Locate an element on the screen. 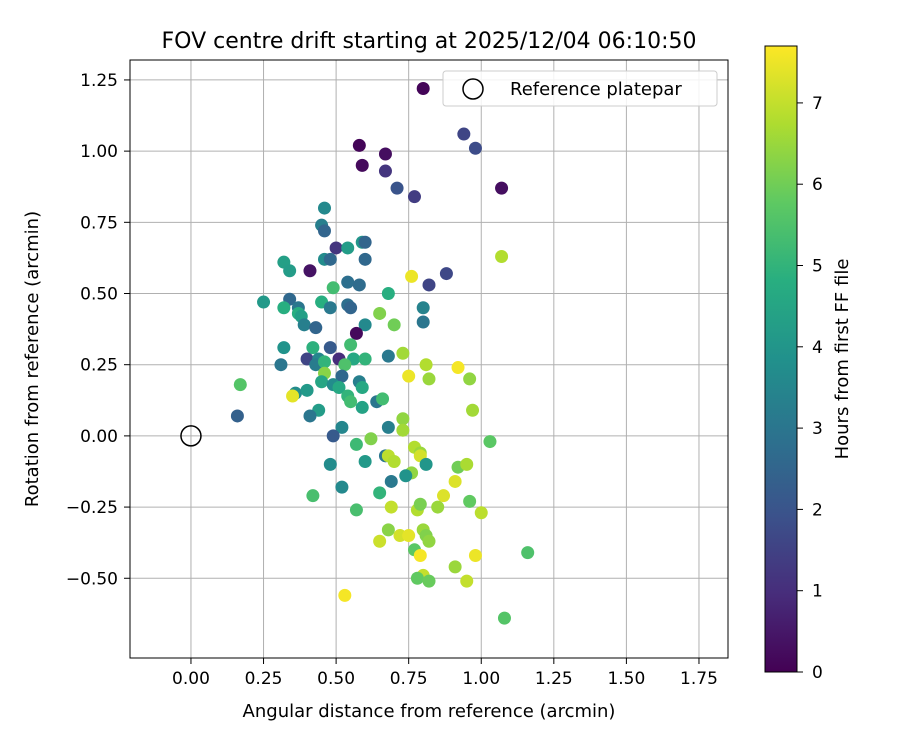 The width and height of the screenshot is (900, 750). y-axis-ticks: −0.50 −0.25 0.00 0.25 0.50 0.75 1.00 1.25 is located at coordinates (98, 330).